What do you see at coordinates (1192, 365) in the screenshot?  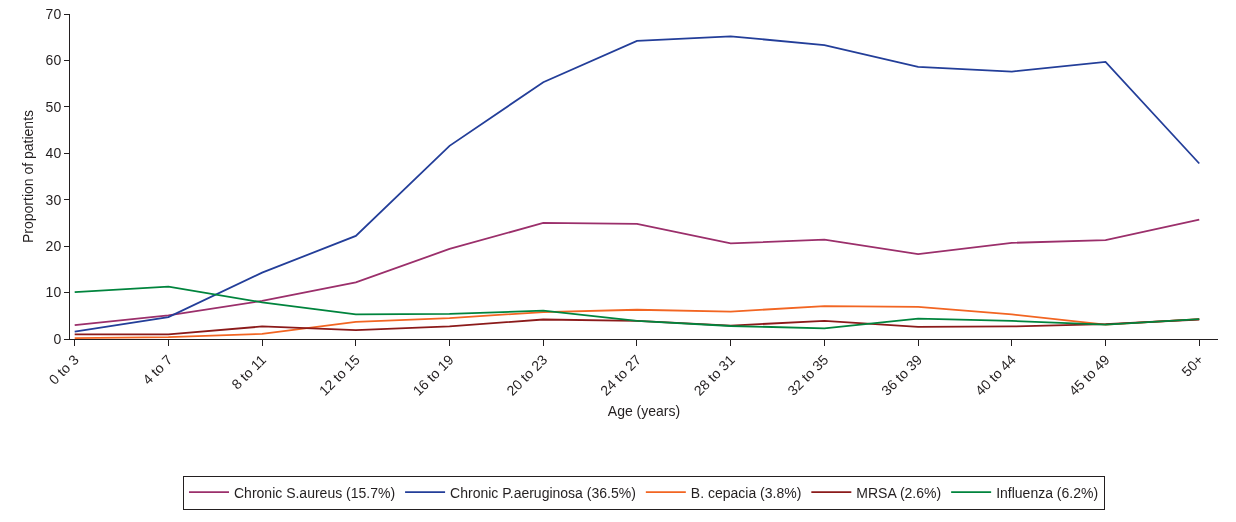 I see `x-tick-label: 50+` at bounding box center [1192, 365].